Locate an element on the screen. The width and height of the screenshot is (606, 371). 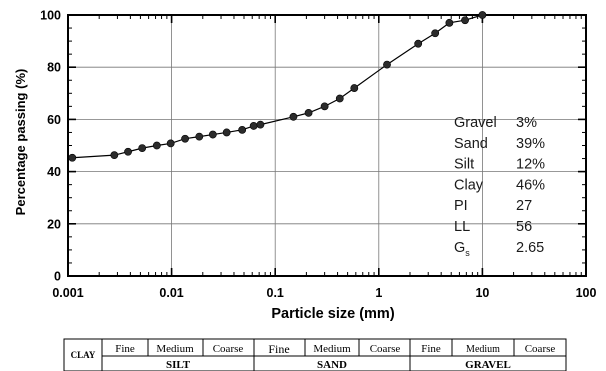
silt-coarse-label: Coarse is located at coordinates (228, 349).